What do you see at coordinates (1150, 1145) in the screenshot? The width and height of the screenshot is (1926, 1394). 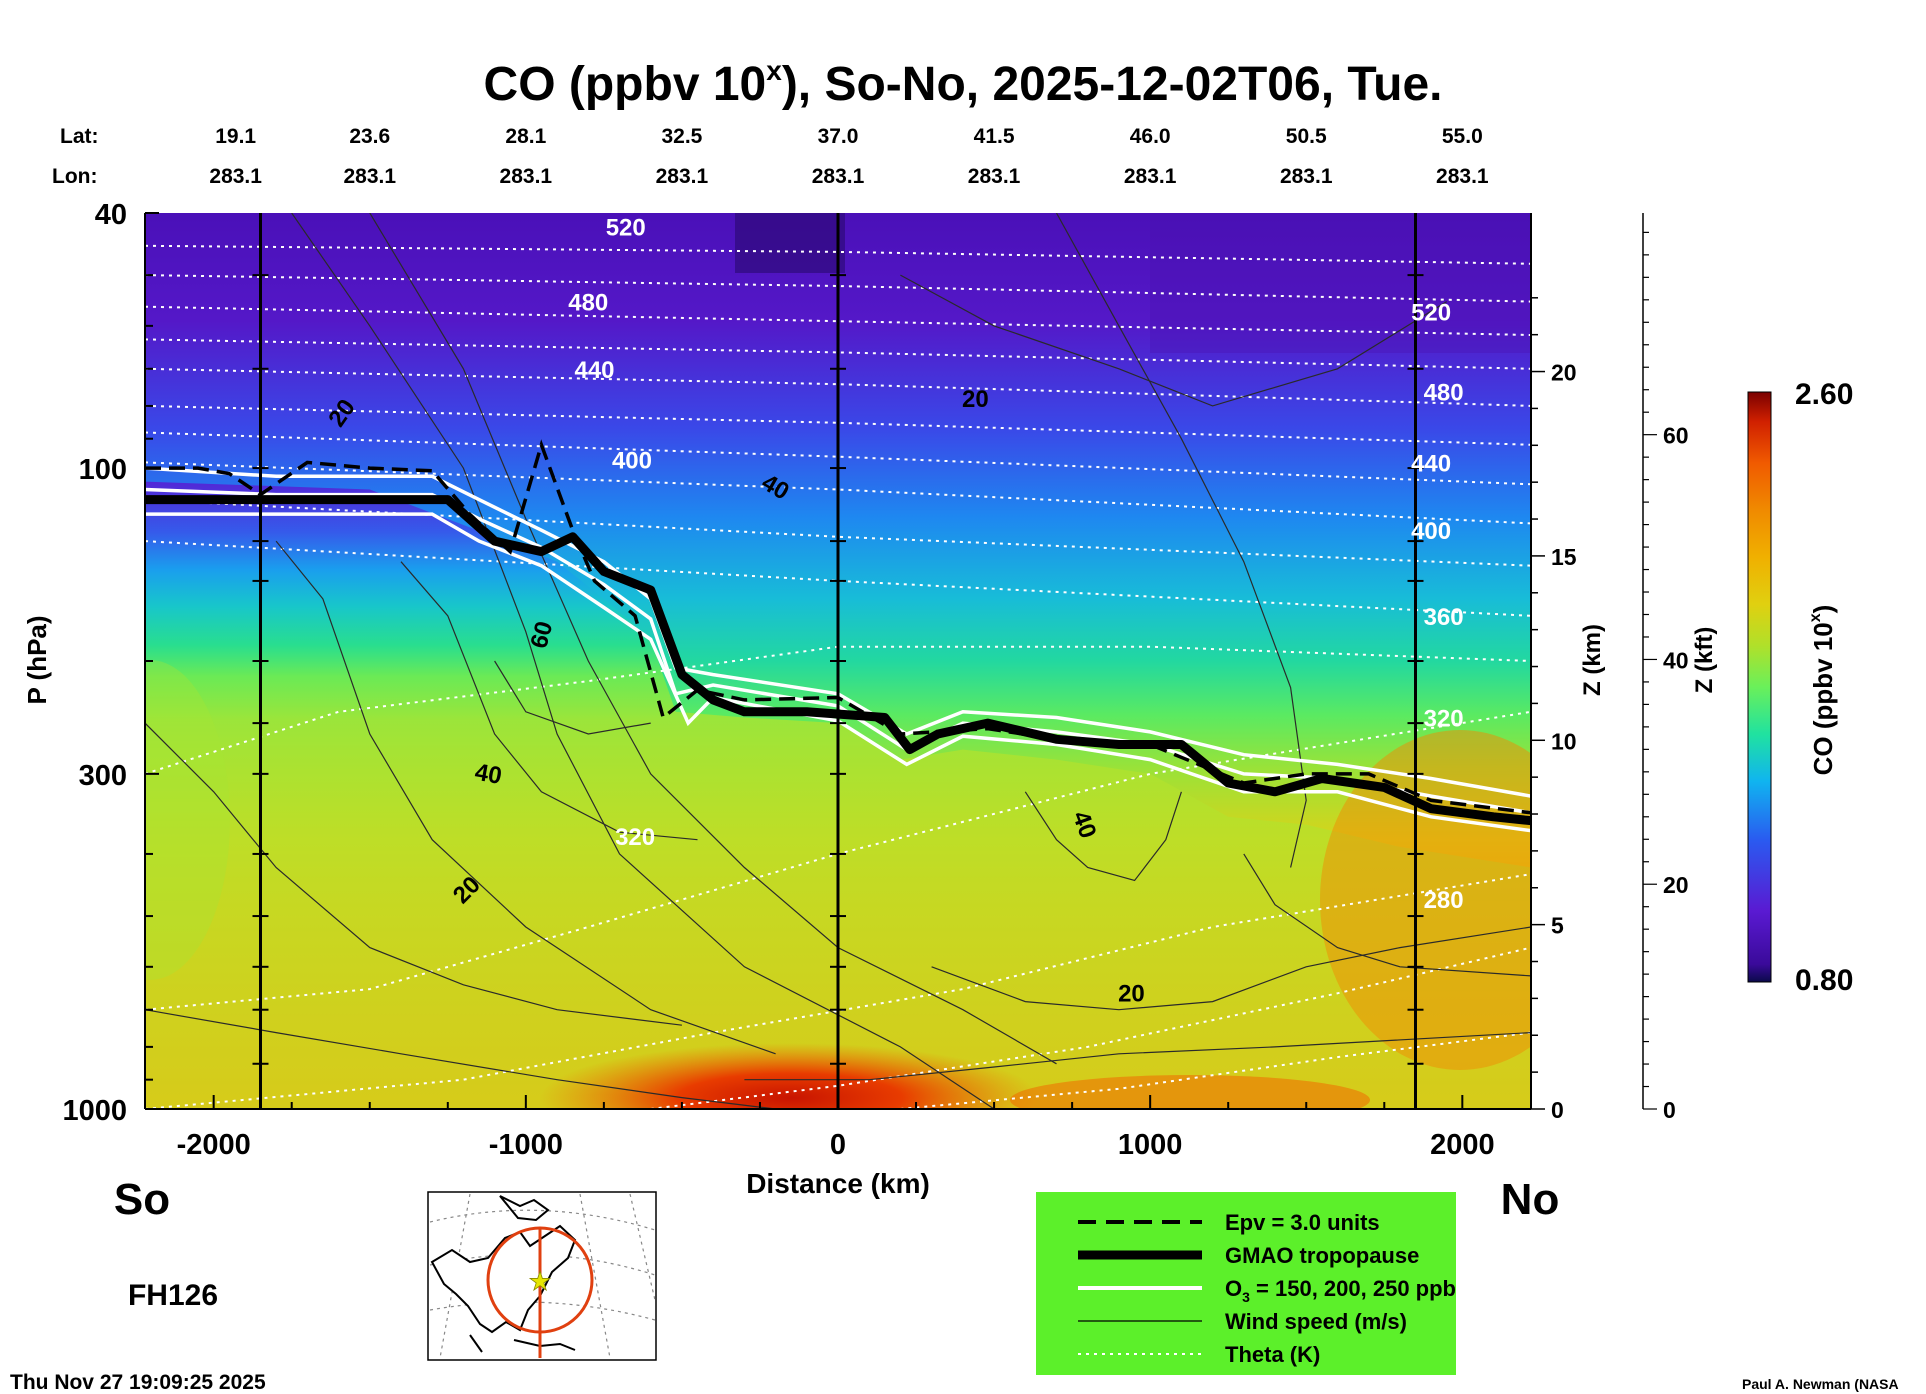 I see `distance-tick-label: 1000` at bounding box center [1150, 1145].